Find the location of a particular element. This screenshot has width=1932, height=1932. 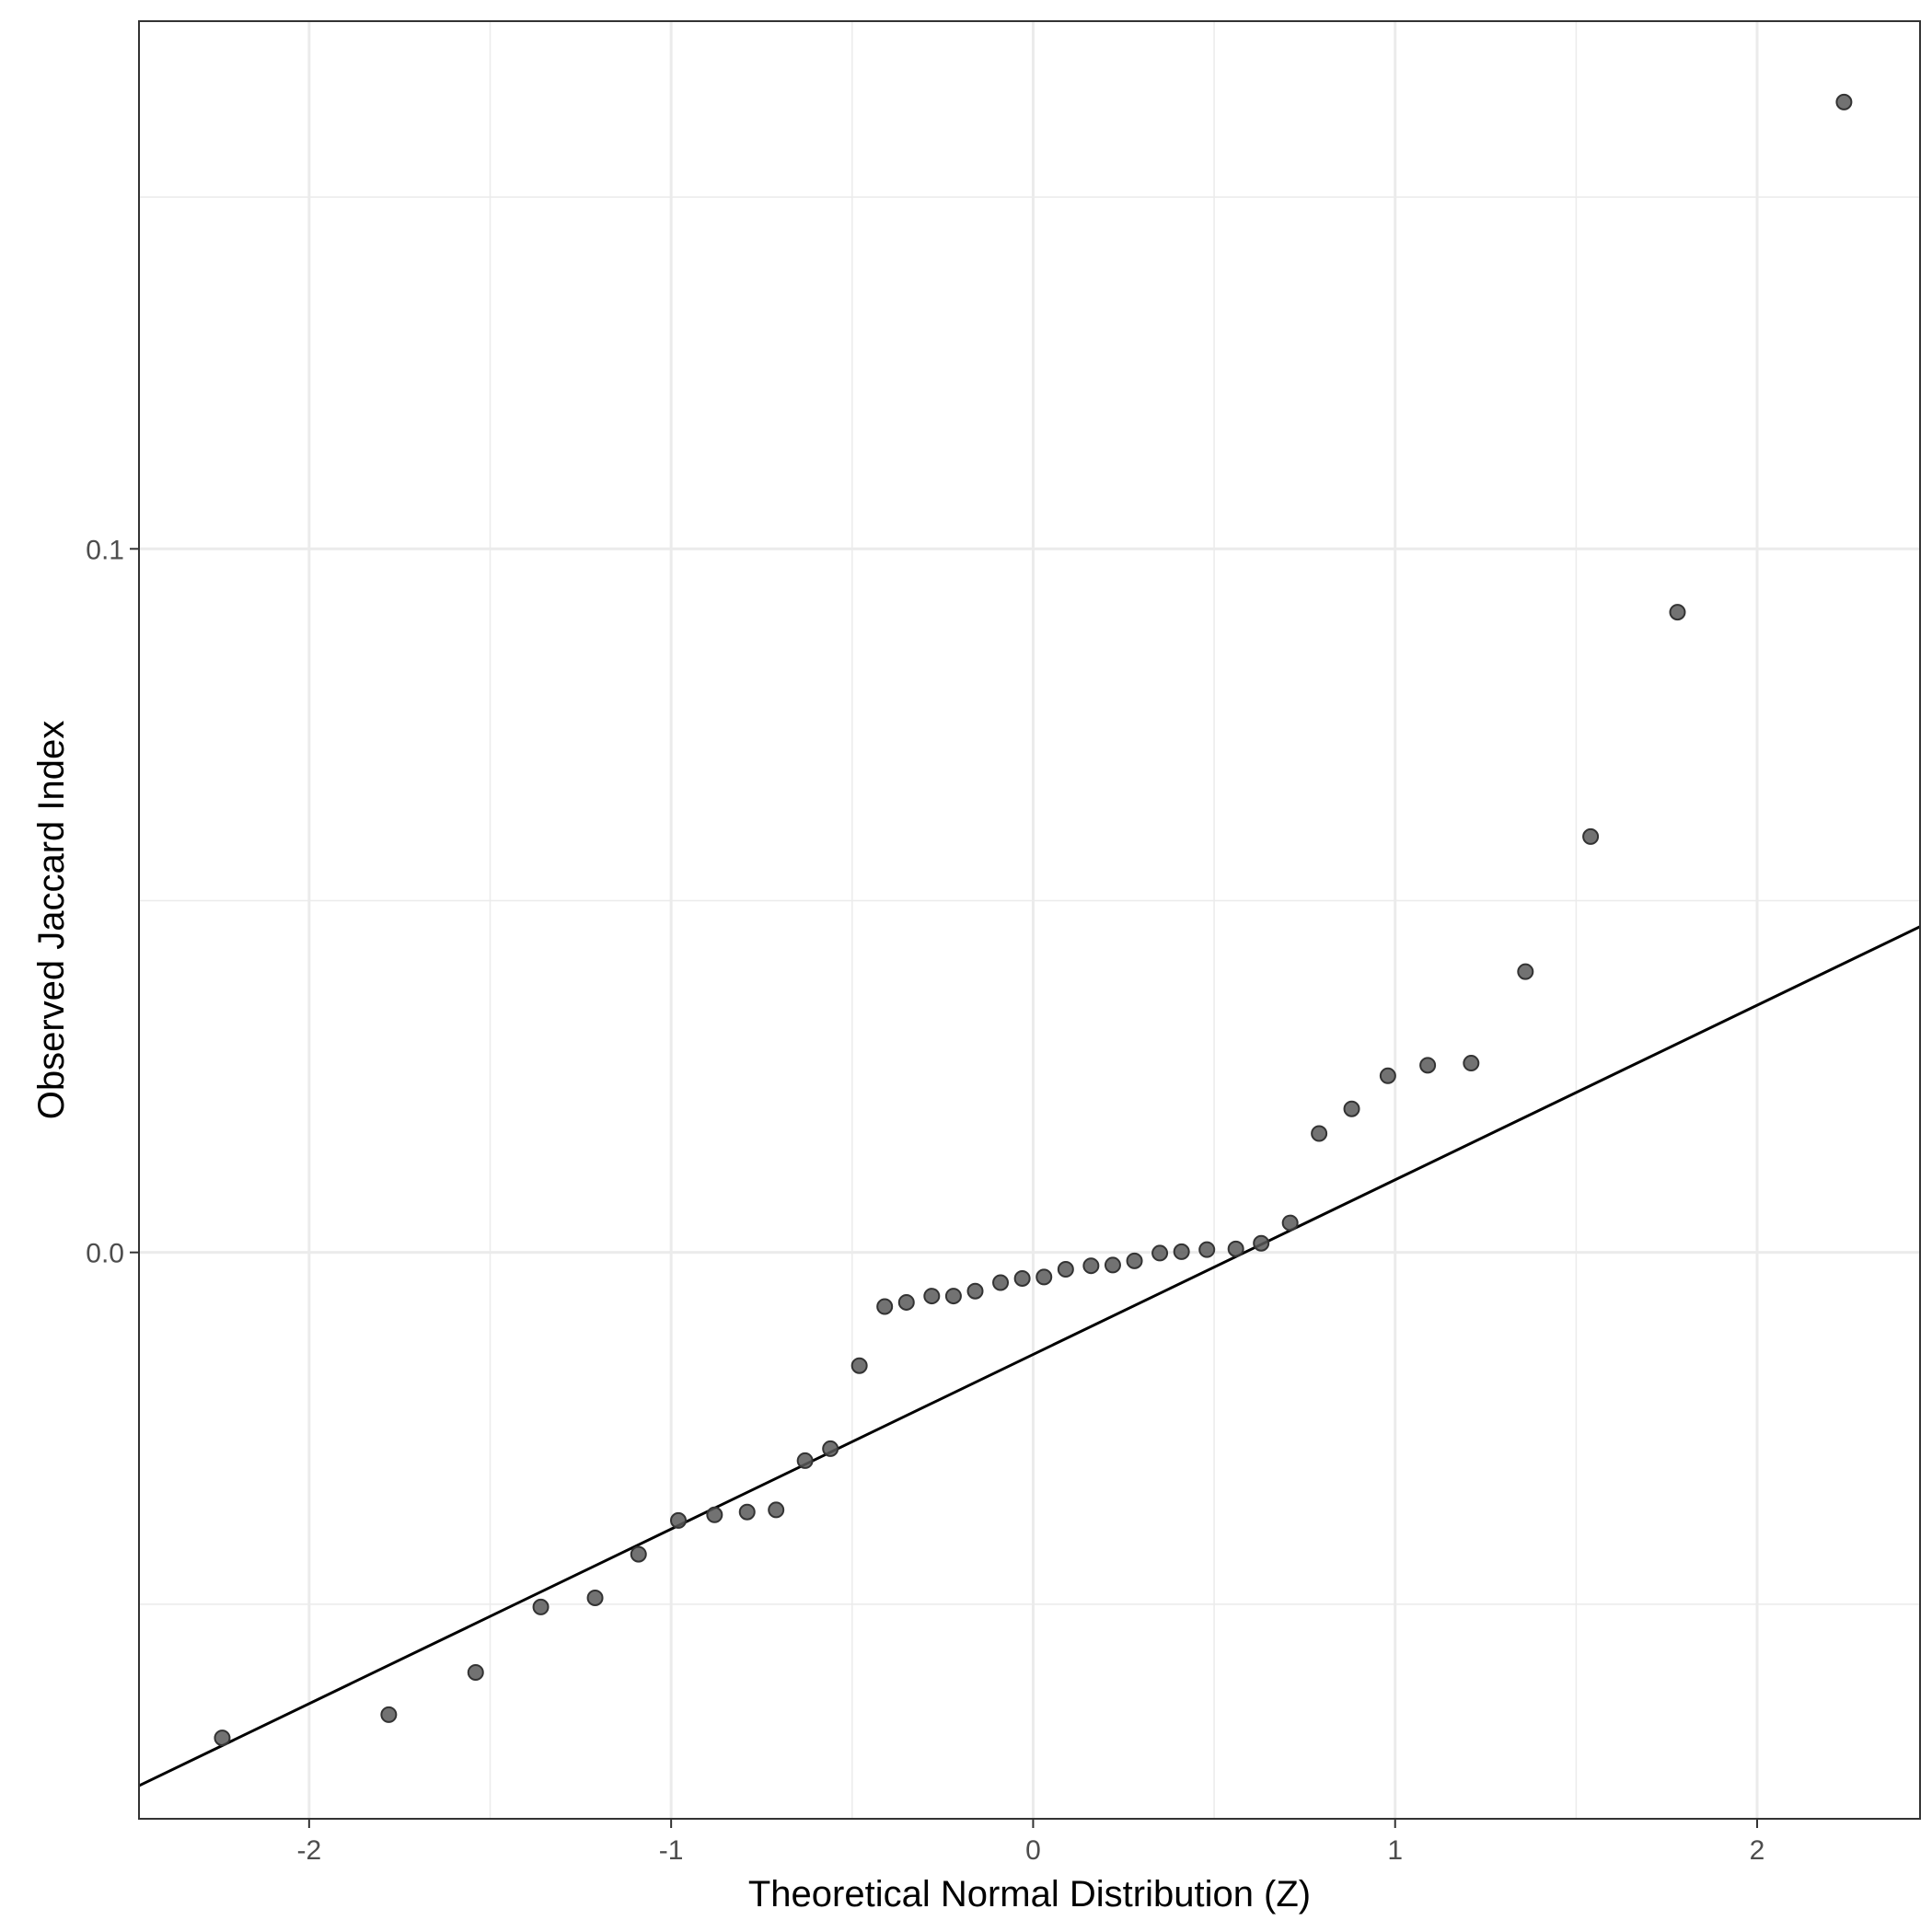

y-tick-label: 0.0 is located at coordinates (105, 1254).